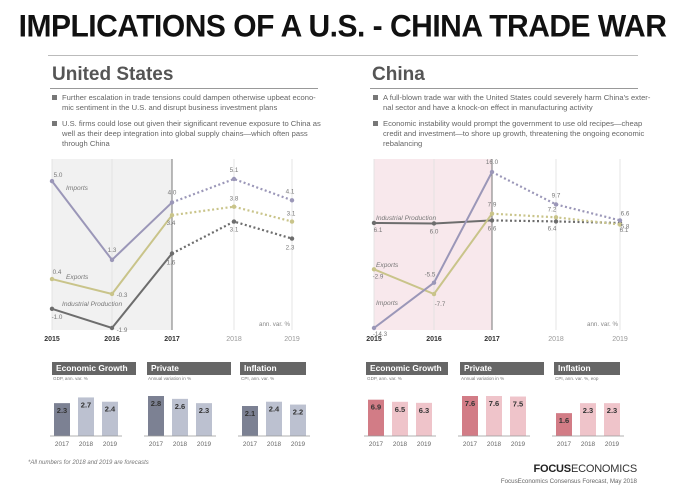 This screenshot has width=685, height=493. I want to click on bar-china-inflation-2017, so click(564, 424).